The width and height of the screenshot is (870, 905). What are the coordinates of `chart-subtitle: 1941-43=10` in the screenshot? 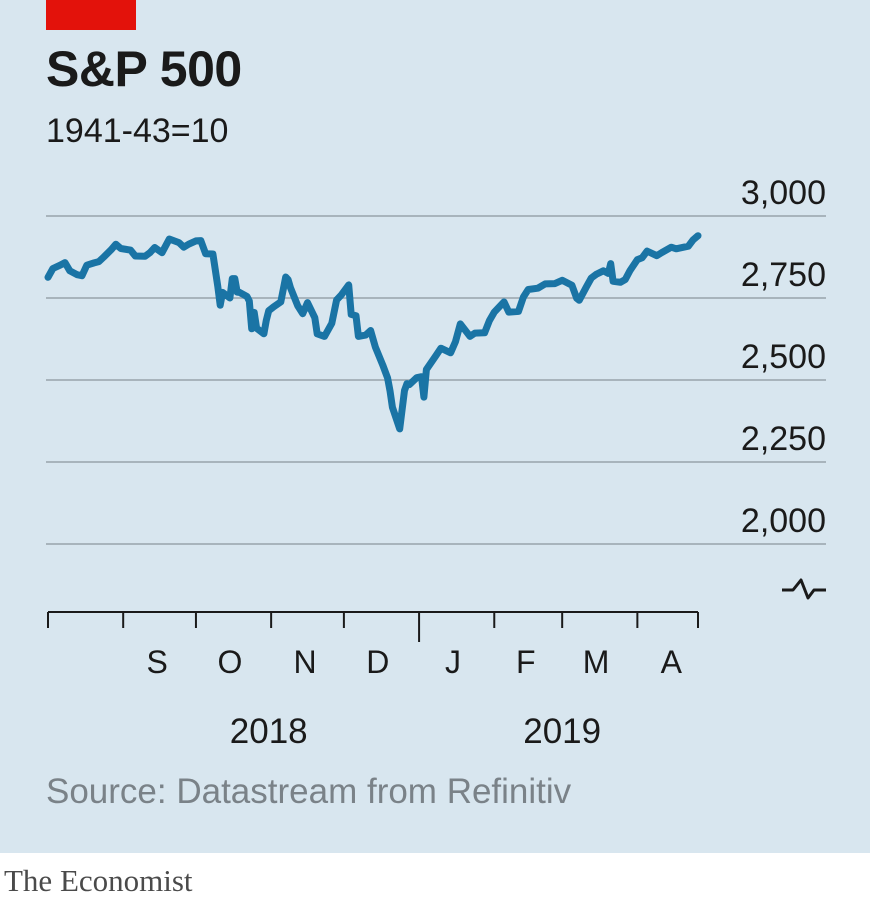 It's located at (137, 131).